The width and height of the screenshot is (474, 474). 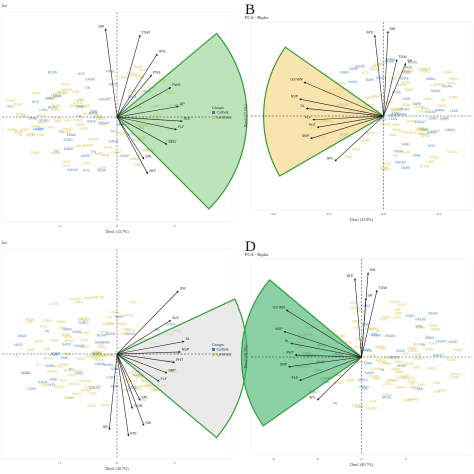 I want to click on panel-title: PCA - Biplot, so click(x=257, y=17).